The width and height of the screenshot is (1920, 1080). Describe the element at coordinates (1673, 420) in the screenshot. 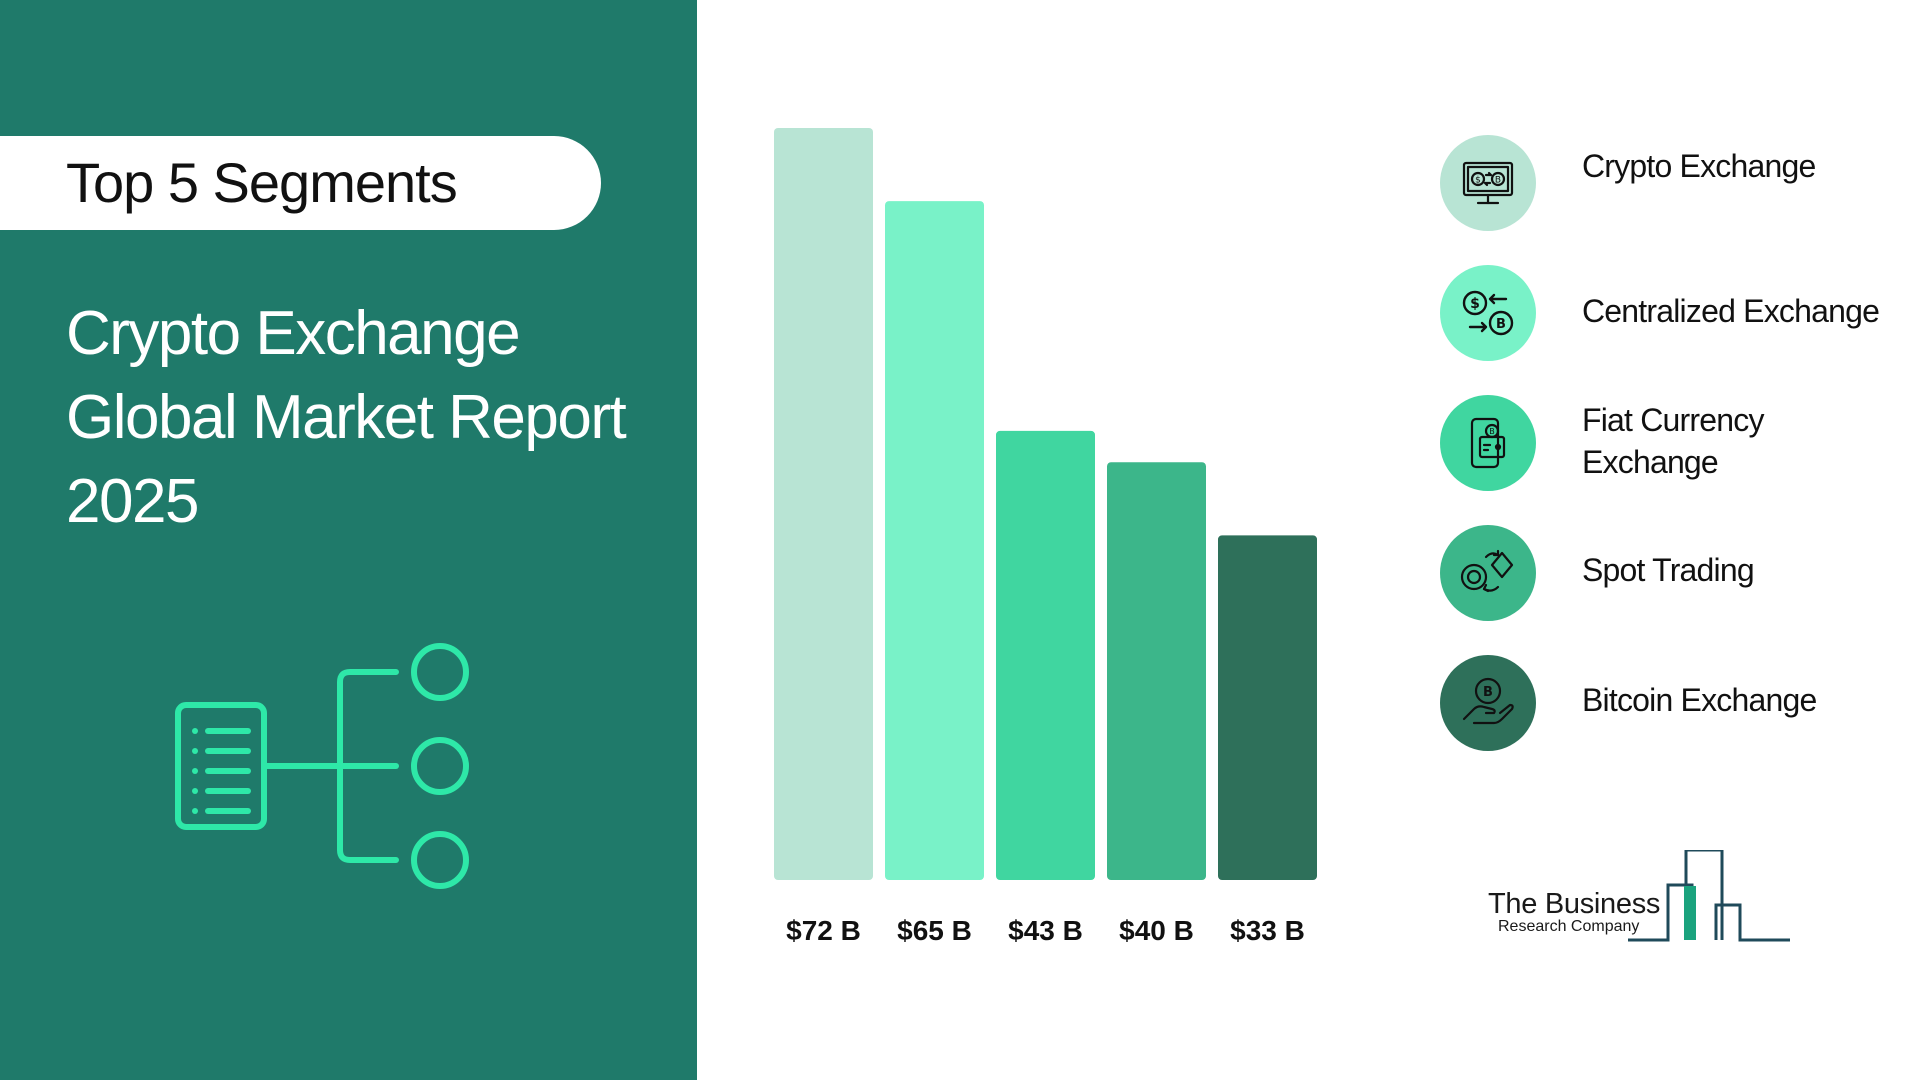

I see `legend-label-line: Fiat Currency` at that location.